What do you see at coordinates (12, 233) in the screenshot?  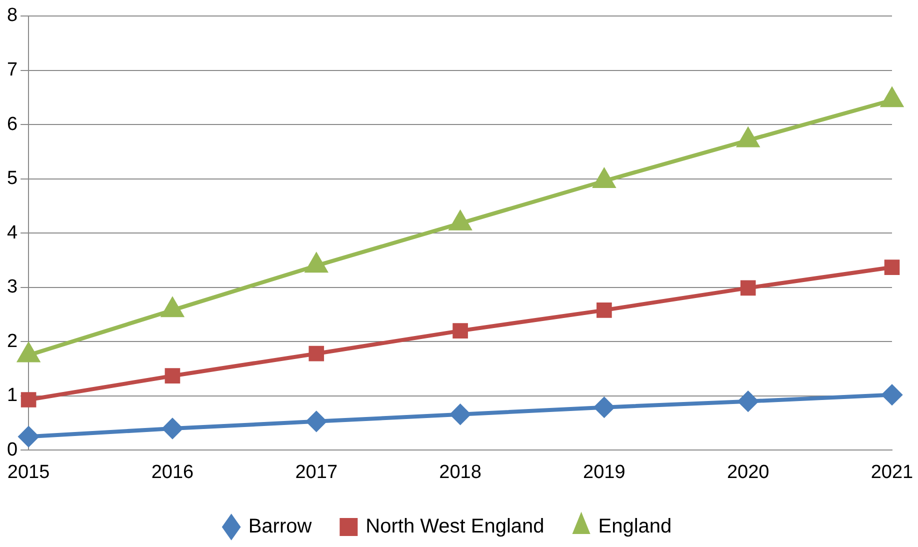 I see `y-tick-label: 4` at bounding box center [12, 233].